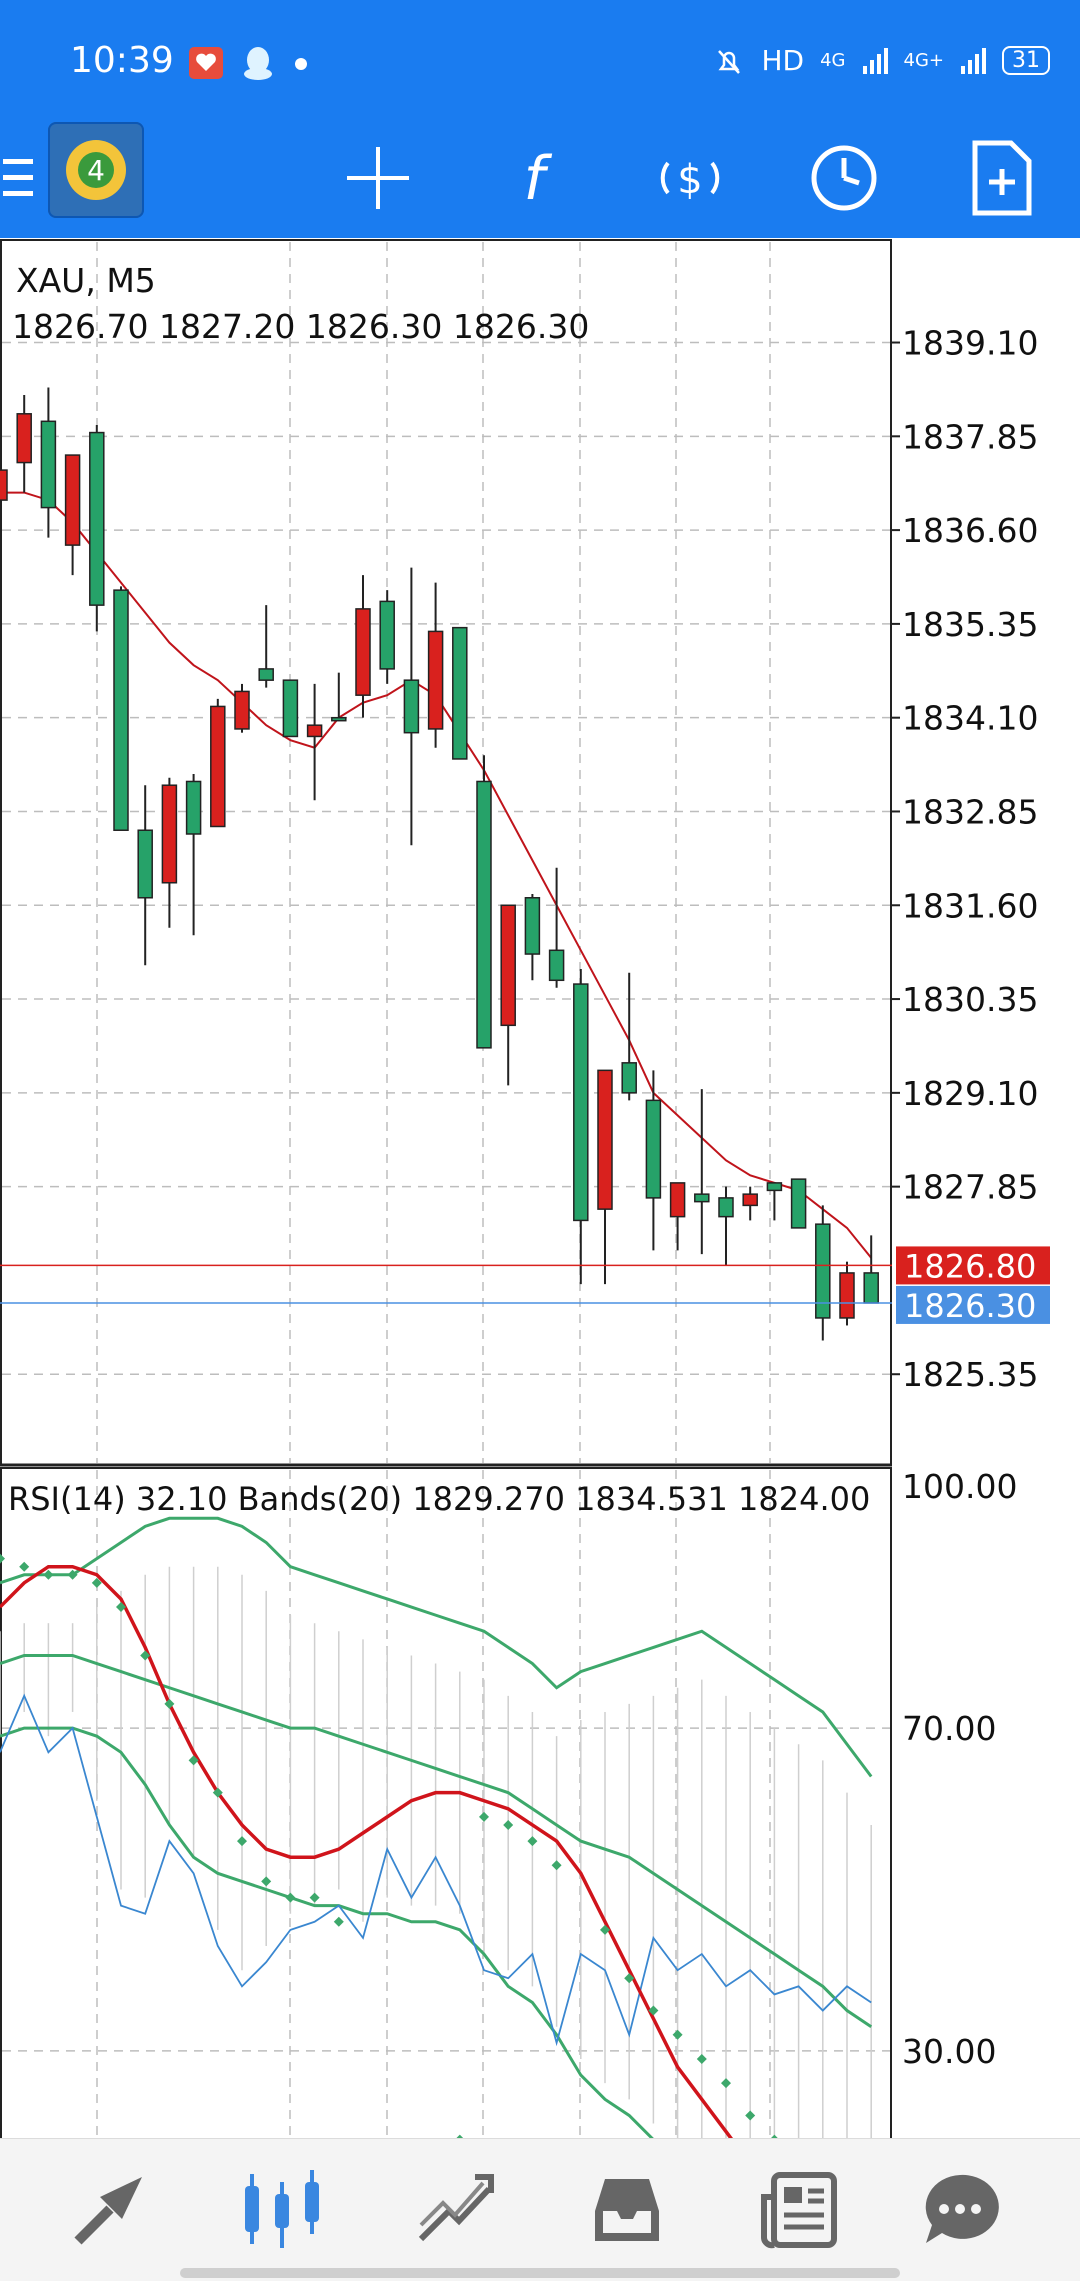 The width and height of the screenshot is (1080, 2281). I want to click on rsi-line, so click(436, 1870).